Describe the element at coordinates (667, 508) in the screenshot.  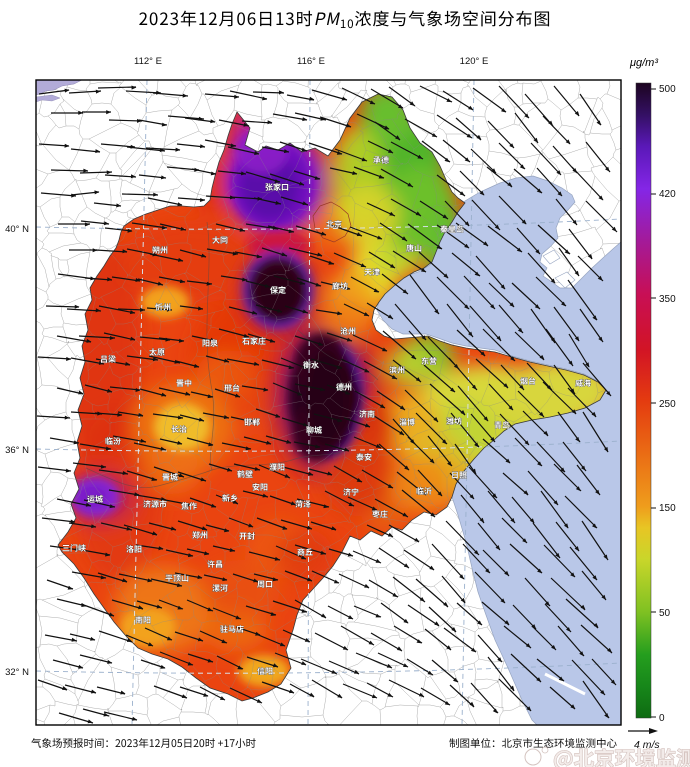
I see `svg-text: 150` at that location.